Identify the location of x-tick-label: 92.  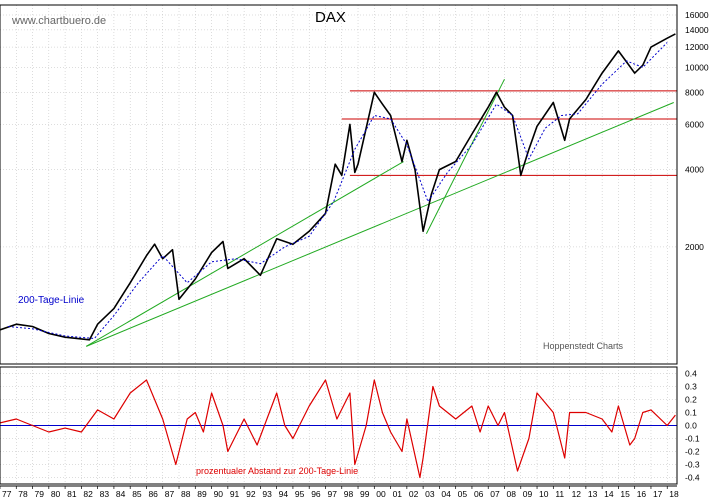
(251, 494).